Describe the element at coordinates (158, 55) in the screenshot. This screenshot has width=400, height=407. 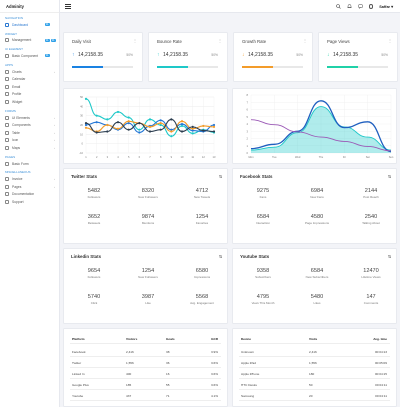
I see `arrow-up-icon: ↑` at that location.